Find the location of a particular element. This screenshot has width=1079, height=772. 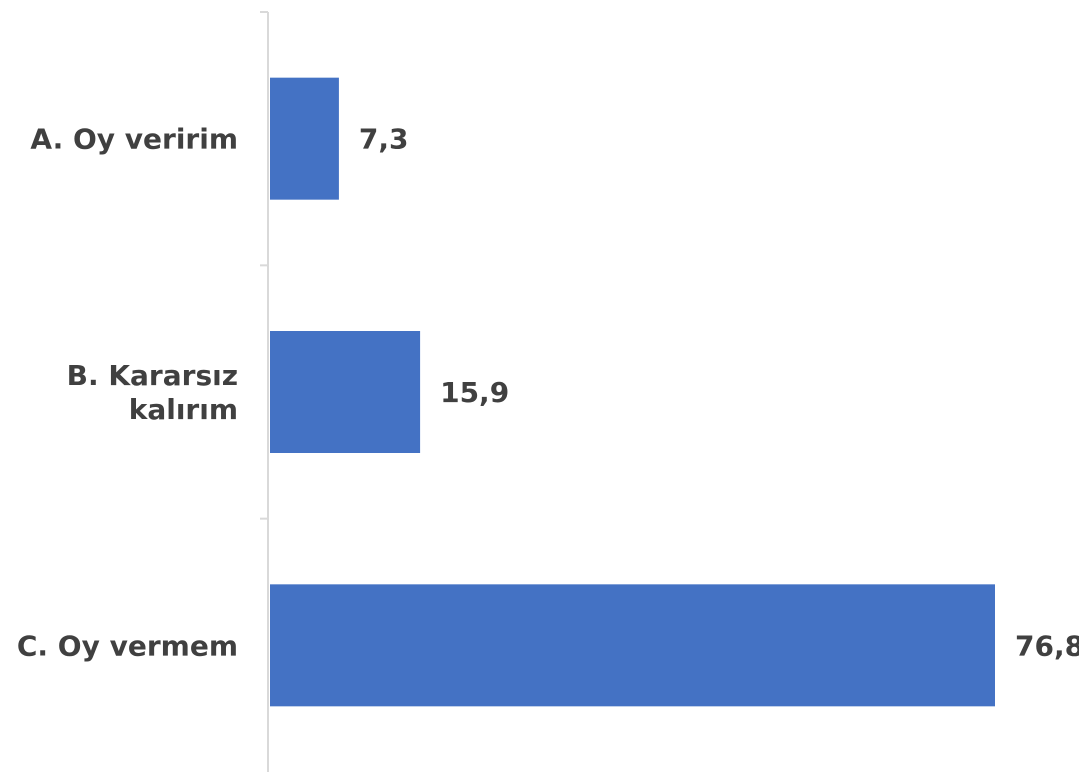

category-label-line: C. Oy vermem is located at coordinates (127, 645).